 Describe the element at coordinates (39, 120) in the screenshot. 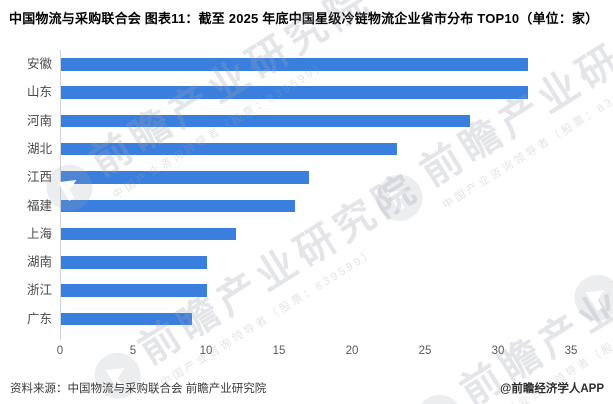

I see `category-label: 河南` at that location.